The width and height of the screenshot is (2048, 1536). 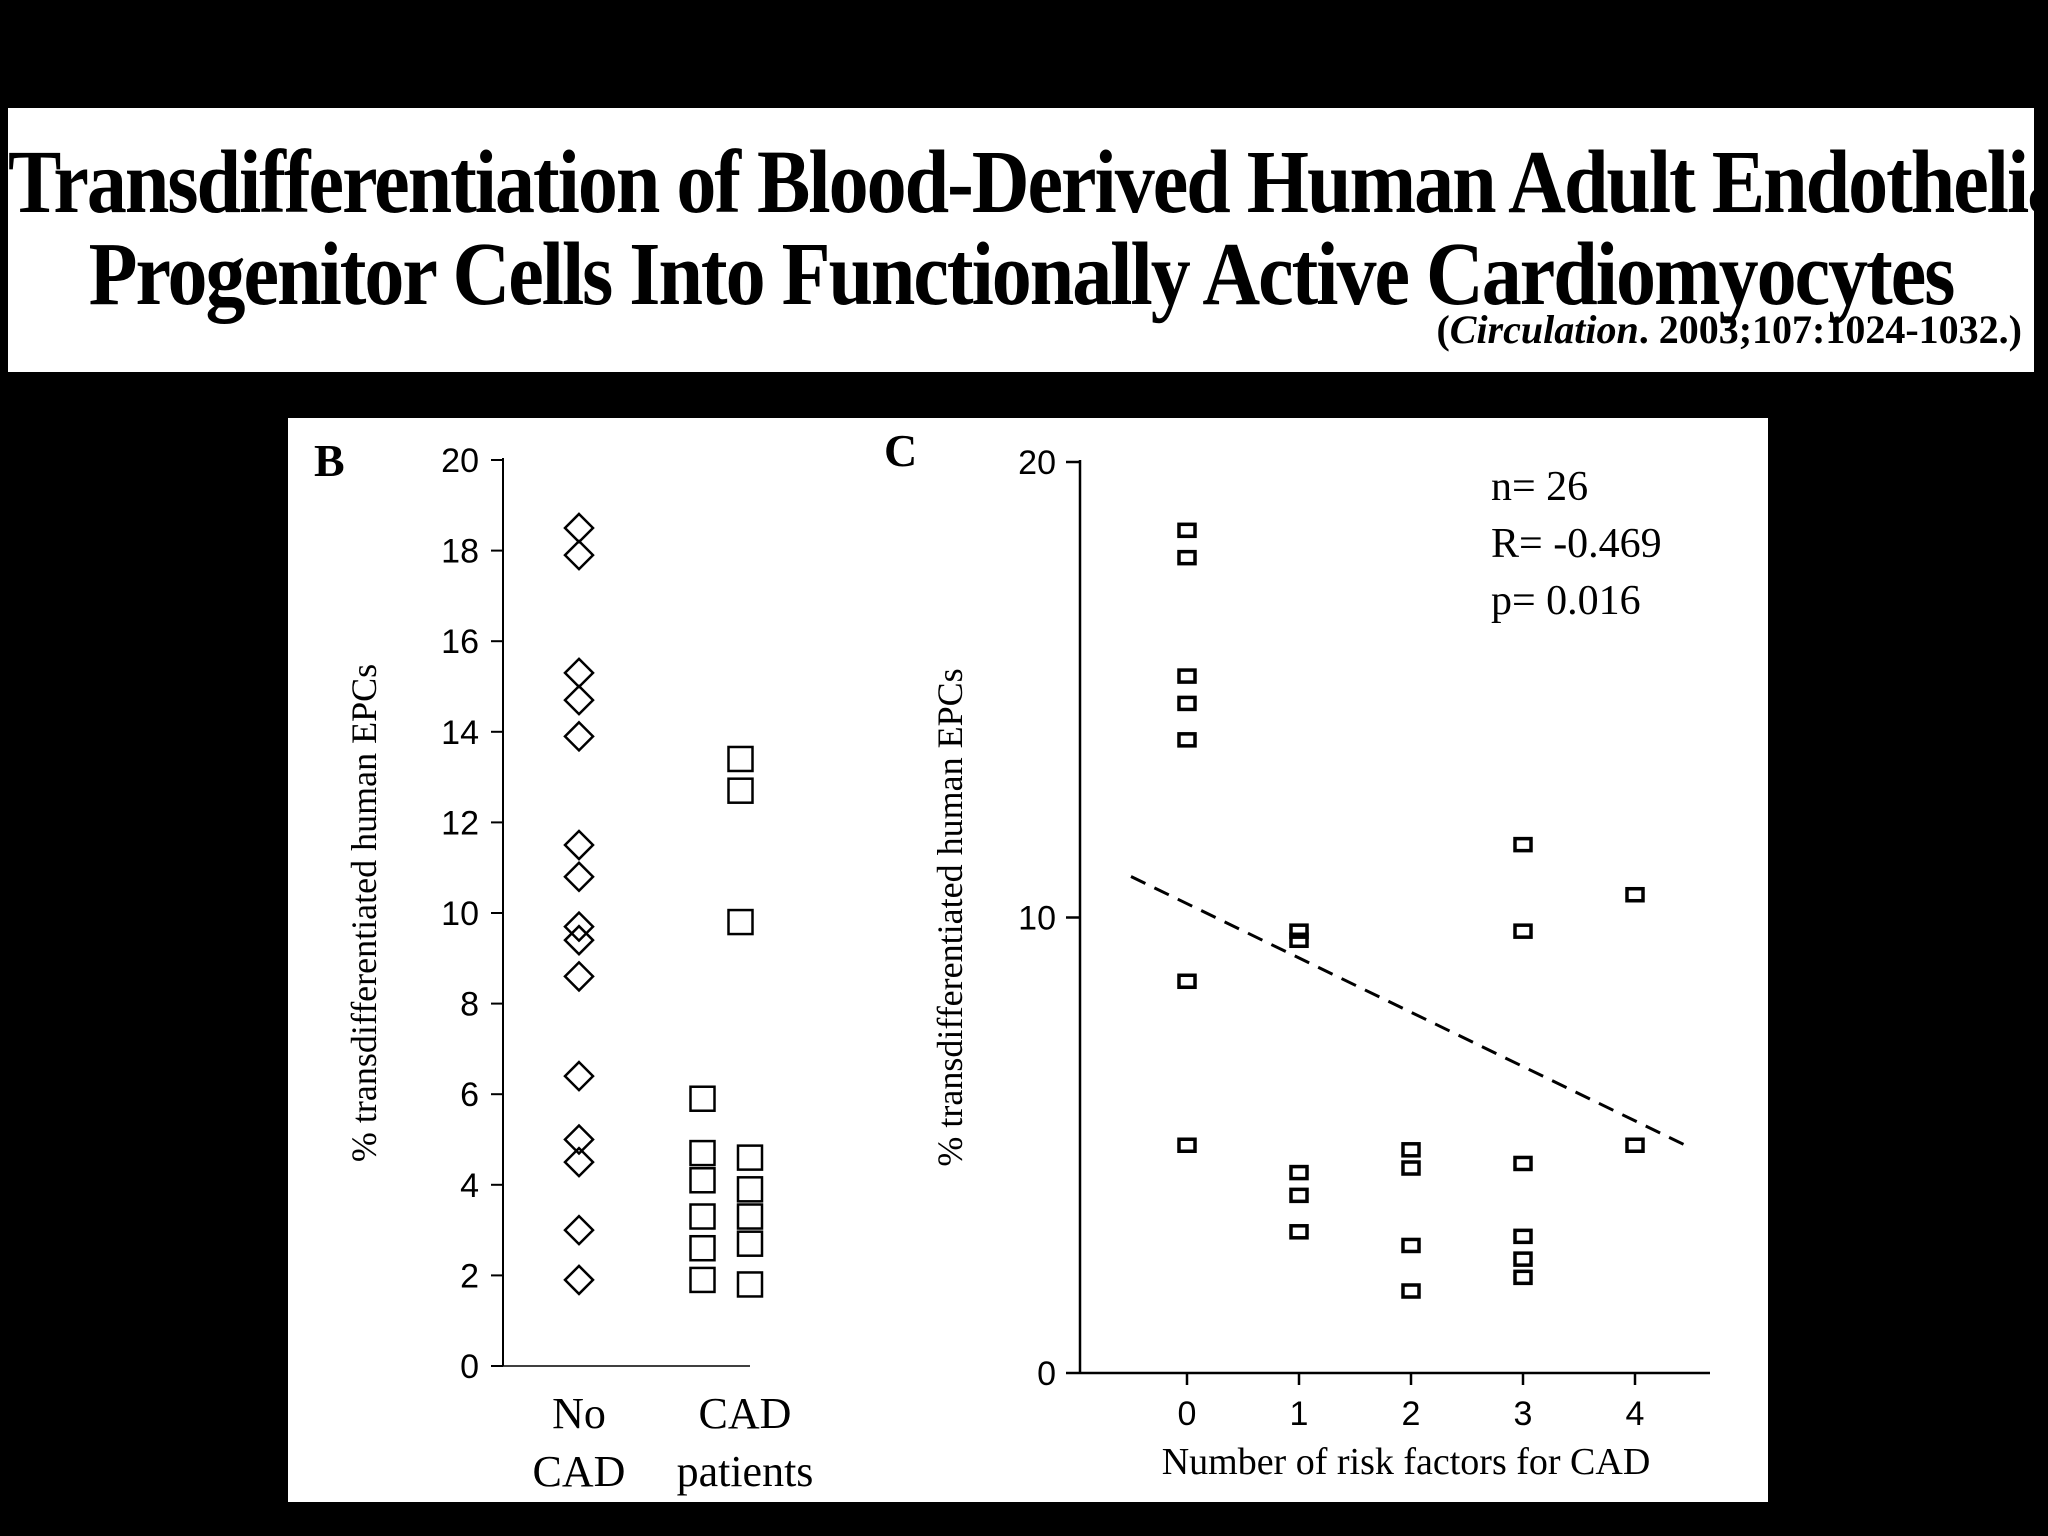 What do you see at coordinates (1523, 1414) in the screenshot?
I see `c-x-tick-label: 3` at bounding box center [1523, 1414].